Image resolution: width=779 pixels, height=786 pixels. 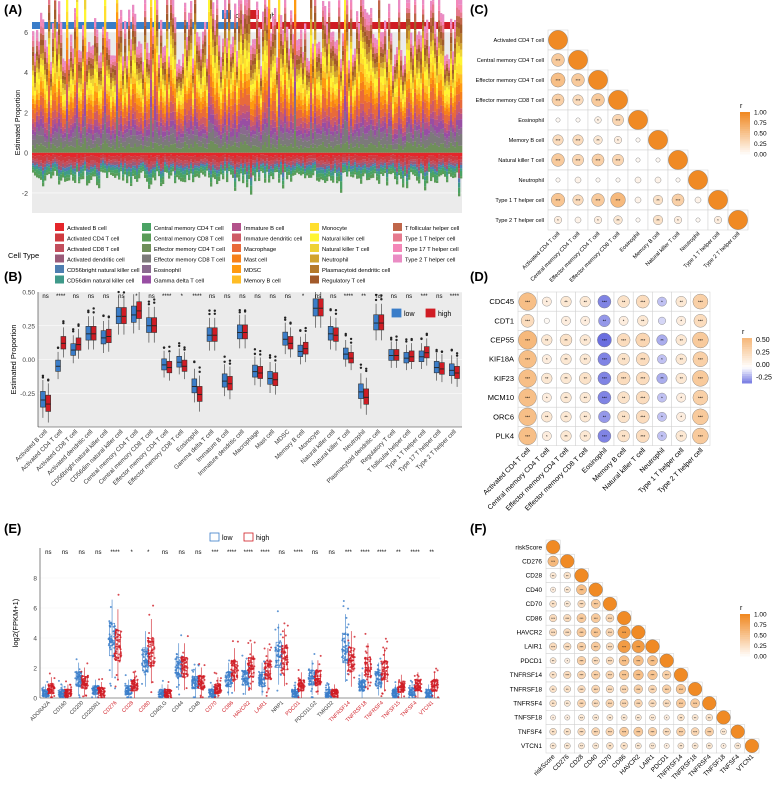 I want to click on area-segment-immature-b-cell, so click(x=65, y=130).